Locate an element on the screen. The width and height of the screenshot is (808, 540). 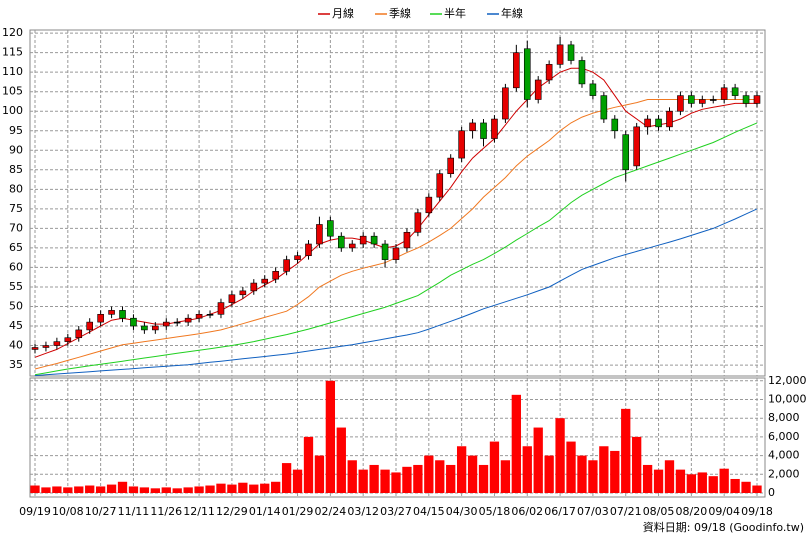
legend-label: 半年 is located at coordinates (455, 13).